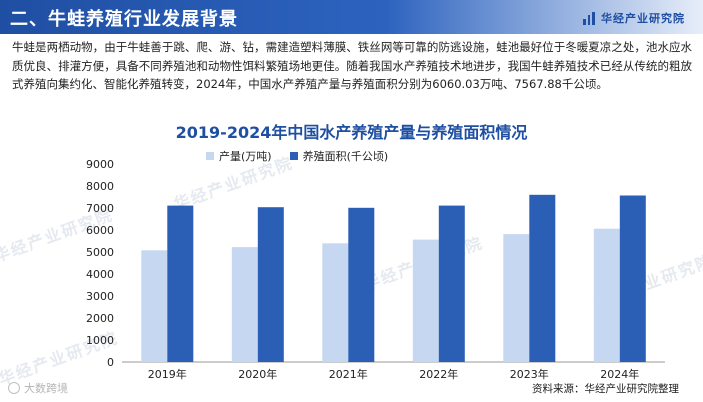 Image resolution: width=703 pixels, height=402 pixels. Describe the element at coordinates (245, 156) in the screenshot. I see `legend-label-production: 产量(万吨)` at that location.